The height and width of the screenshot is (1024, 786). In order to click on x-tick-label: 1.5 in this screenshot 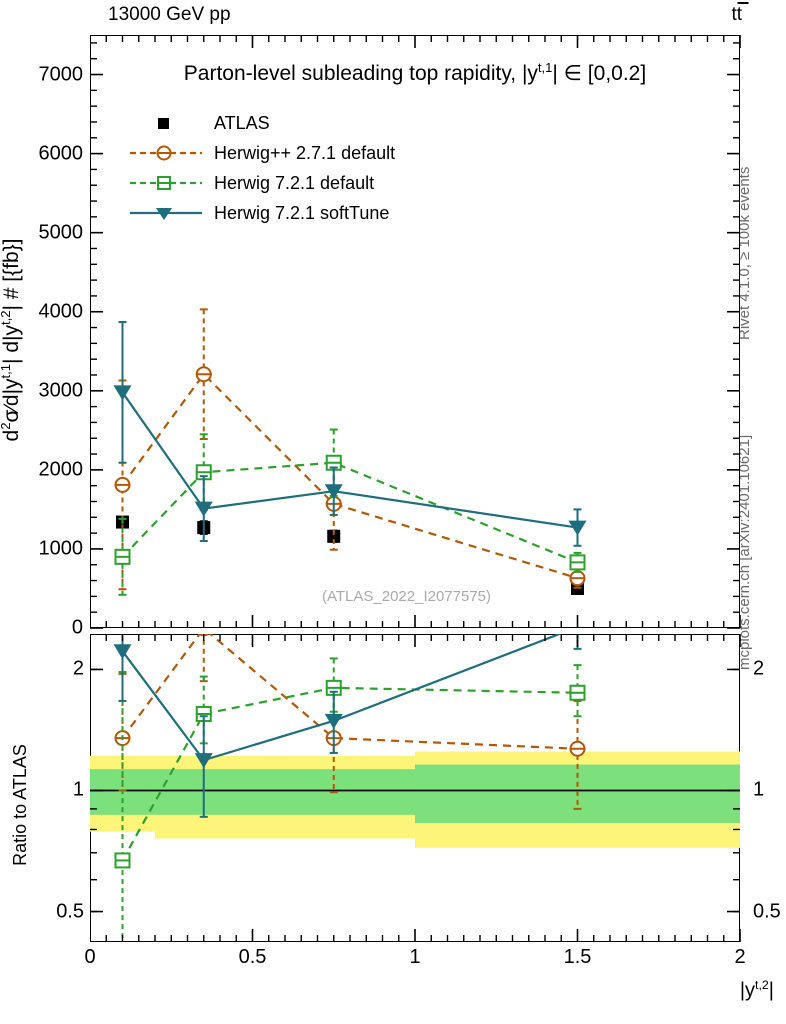, I will do `click(577, 957)`.